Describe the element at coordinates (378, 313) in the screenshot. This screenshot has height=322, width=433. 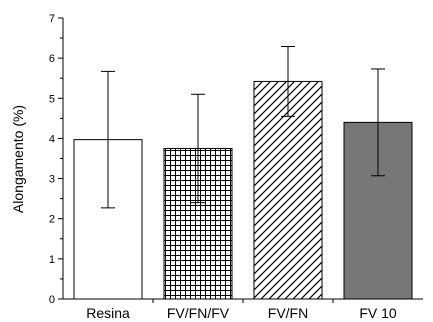
I see `x-tick-label: FV 10` at that location.